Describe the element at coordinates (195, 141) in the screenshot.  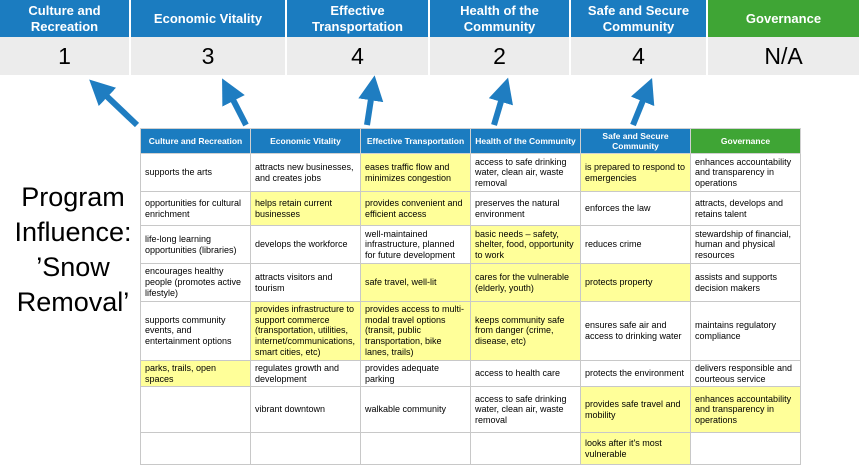
I see `matrix-header-culture-and-recreation: Culture and Recreation` at that location.